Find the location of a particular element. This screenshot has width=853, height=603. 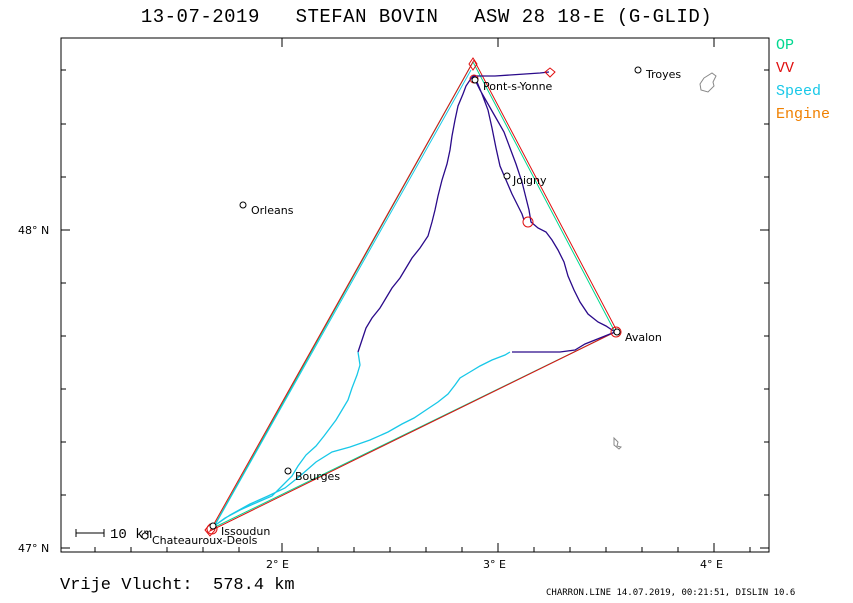

place-label-chateauroux: Chateauroux-Deols is located at coordinates (205, 540).